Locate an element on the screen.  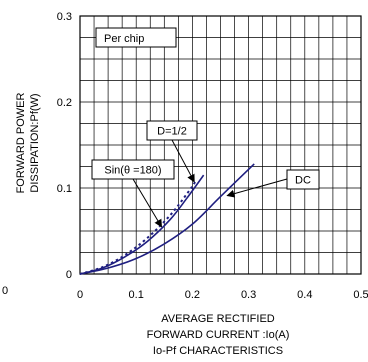
x-axis-title-line-2: FORWARD CURRENT :Io(A) is located at coordinates (218, 335).